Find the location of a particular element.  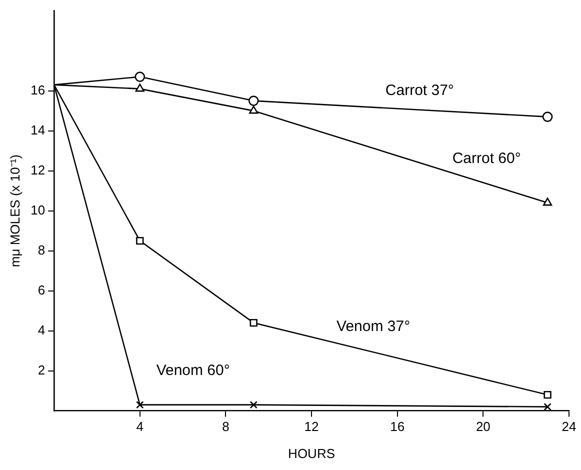

y-tick-label: 2 is located at coordinates (42, 370).